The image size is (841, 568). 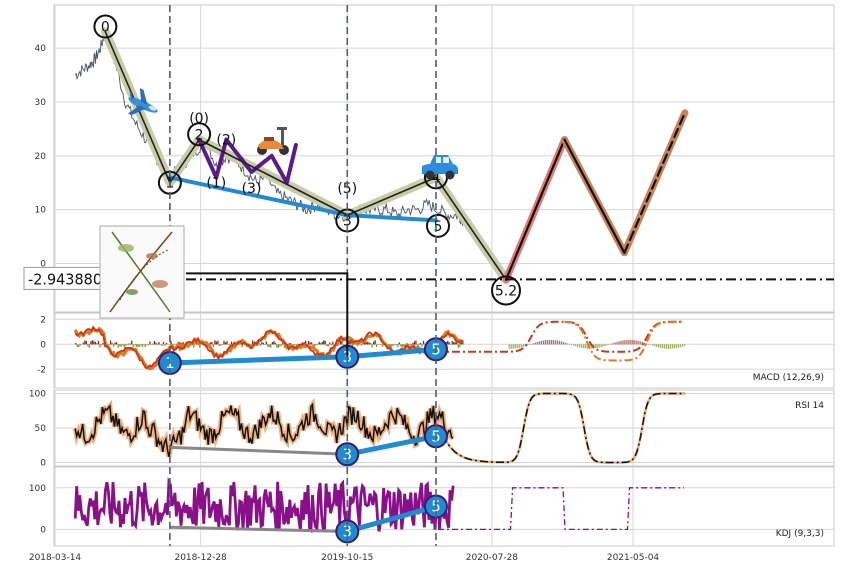 I want to click on kdj-panel: 35KDJ (9,3,3), so click(x=448, y=510).